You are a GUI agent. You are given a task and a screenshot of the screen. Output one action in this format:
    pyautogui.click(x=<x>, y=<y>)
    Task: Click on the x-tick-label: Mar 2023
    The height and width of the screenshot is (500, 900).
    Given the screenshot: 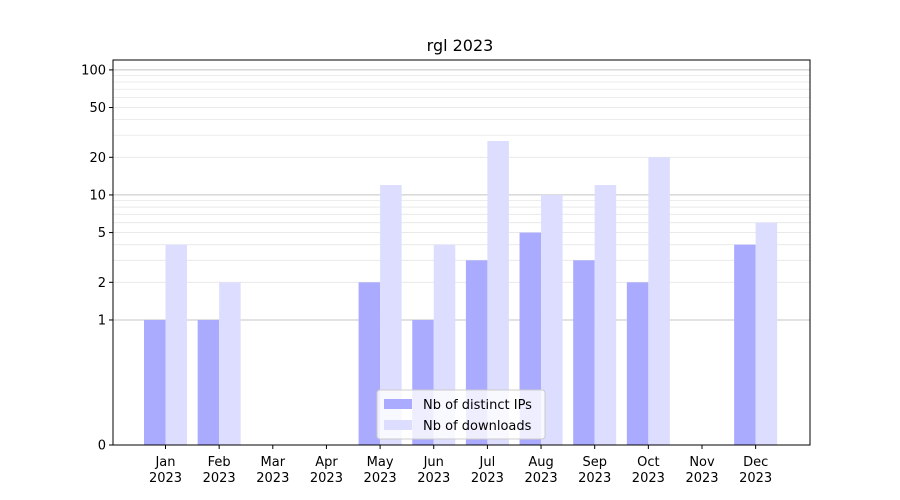 What is the action you would take?
    pyautogui.click(x=272, y=470)
    